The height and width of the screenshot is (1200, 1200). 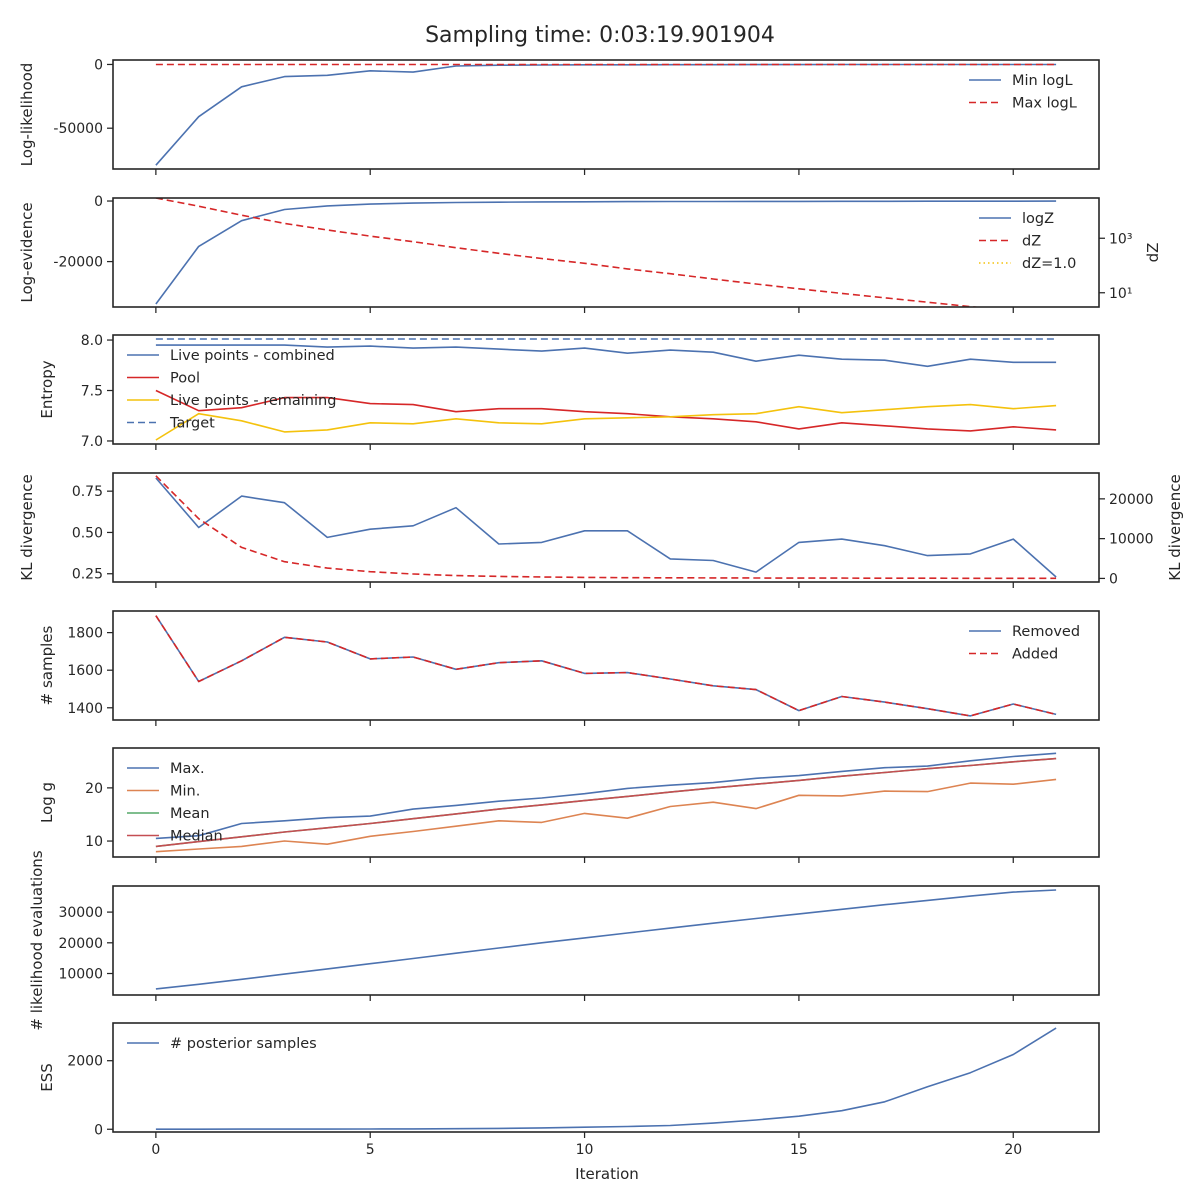 I want to click on legend-label: dZ=1.0, so click(x=1049, y=264).